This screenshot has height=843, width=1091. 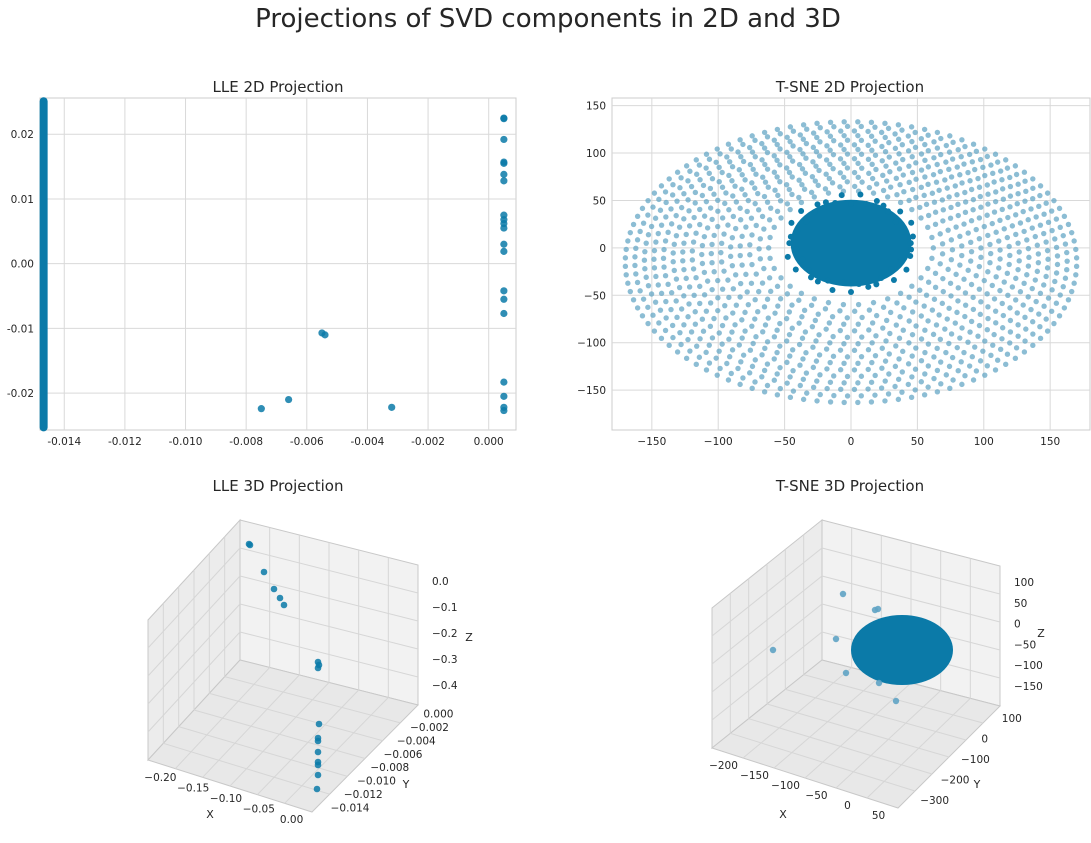 What do you see at coordinates (816, 796) in the screenshot?
I see `tsne-3d-xtick-label: −50` at bounding box center [816, 796].